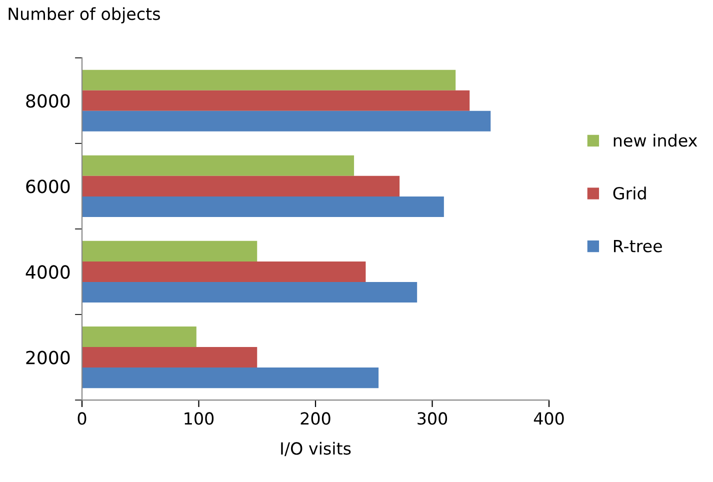  Describe the element at coordinates (48, 187) in the screenshot. I see `y-tick-label: 6000` at that location.